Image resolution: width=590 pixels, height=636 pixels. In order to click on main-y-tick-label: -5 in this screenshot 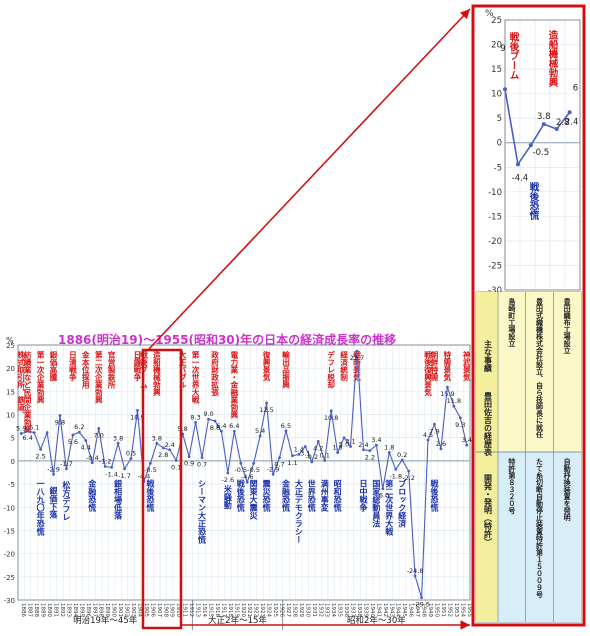, I will do `click(11, 485)`.